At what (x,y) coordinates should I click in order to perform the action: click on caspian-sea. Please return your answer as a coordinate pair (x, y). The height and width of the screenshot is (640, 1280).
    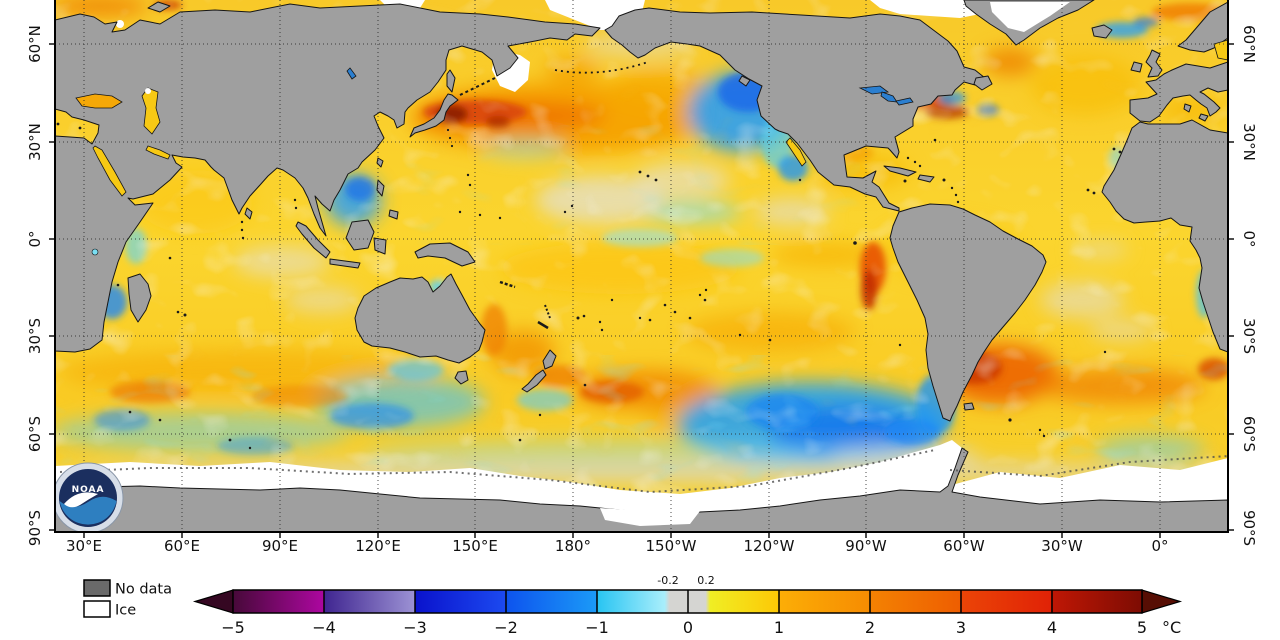
    Looking at the image, I should click on (151, 111).